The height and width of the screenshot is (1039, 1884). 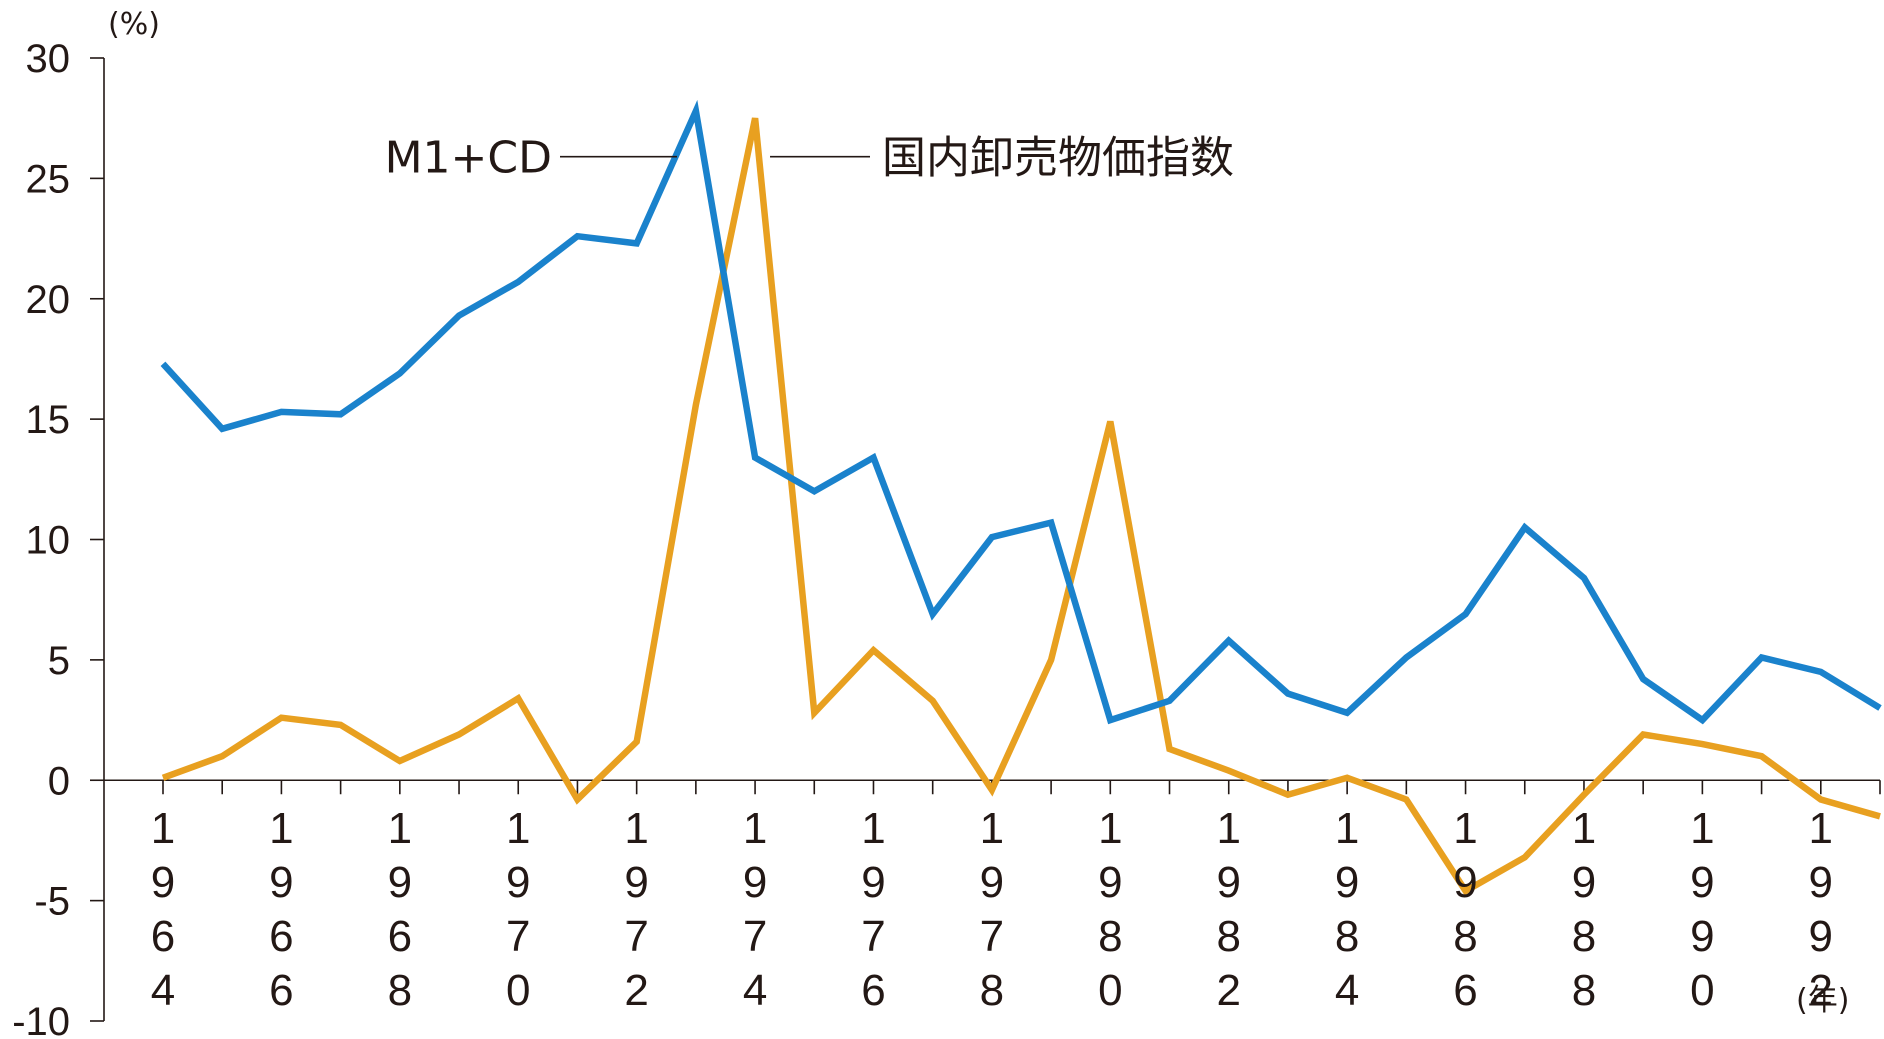 I want to click on y-unit-label: (%), so click(x=134, y=24).